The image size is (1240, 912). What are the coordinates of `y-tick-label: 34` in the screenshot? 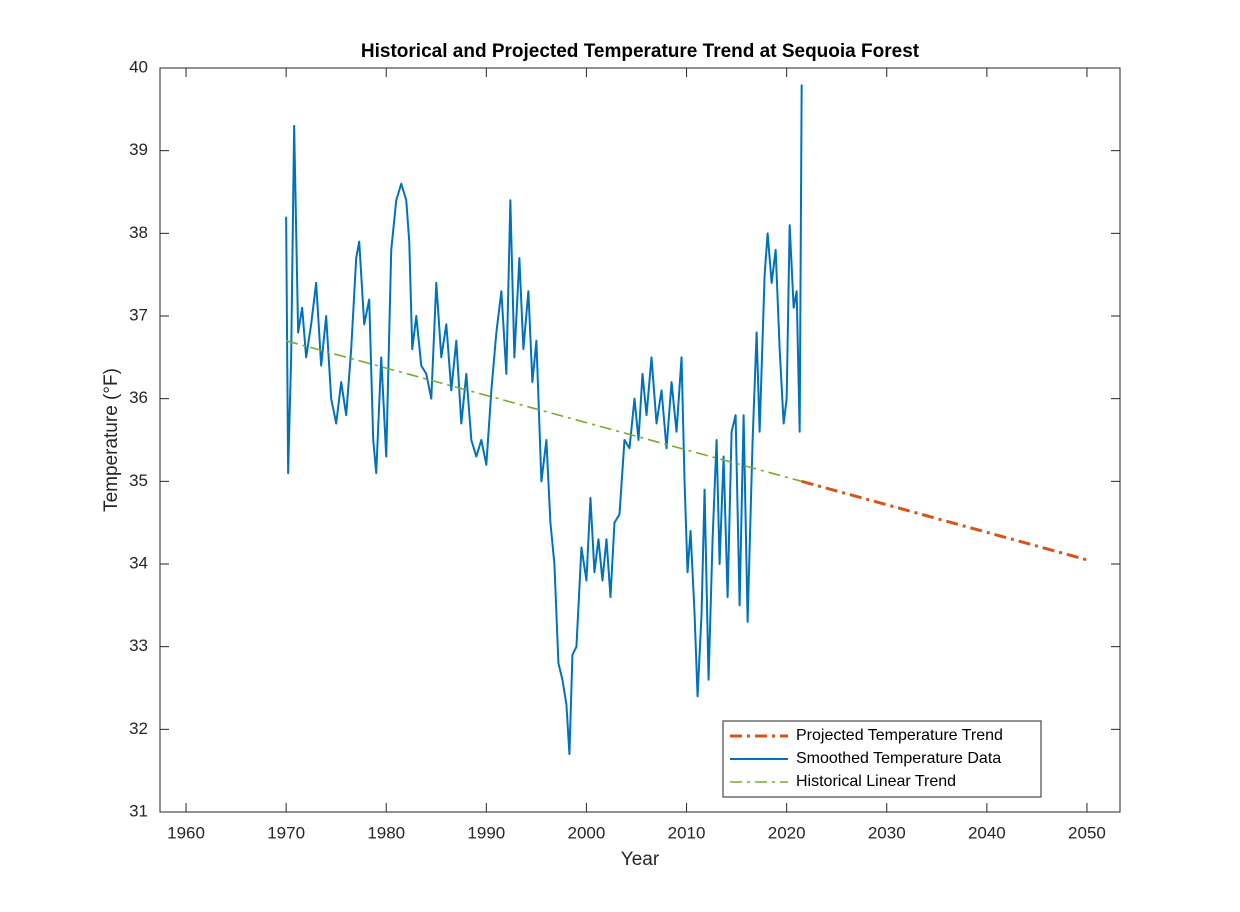 It's located at (138, 562).